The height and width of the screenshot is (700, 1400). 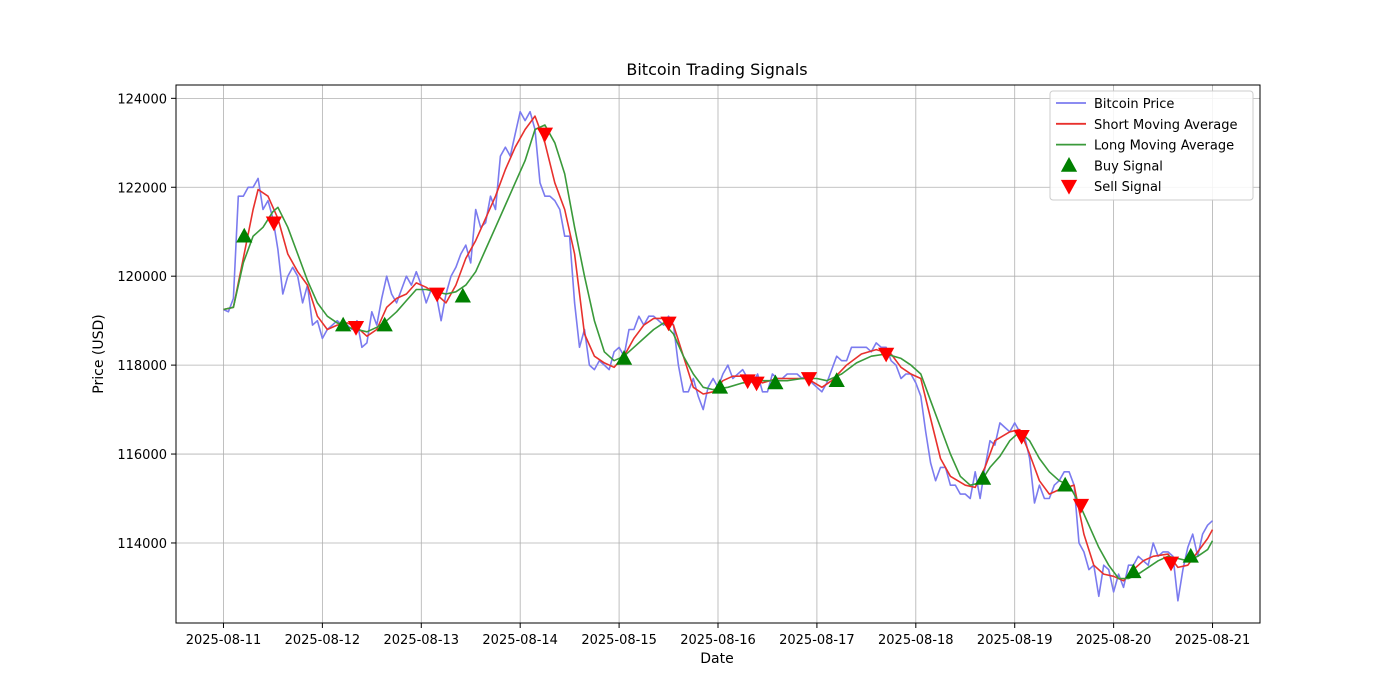 What do you see at coordinates (718, 640) in the screenshot?
I see `x-tick-label: 2025-08-16` at bounding box center [718, 640].